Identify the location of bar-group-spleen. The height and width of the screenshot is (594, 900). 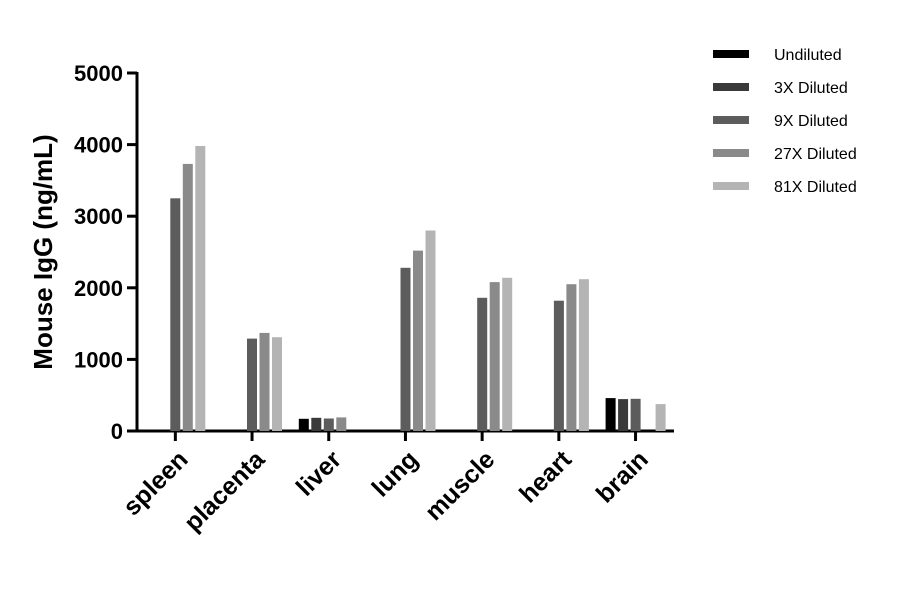
(188, 288).